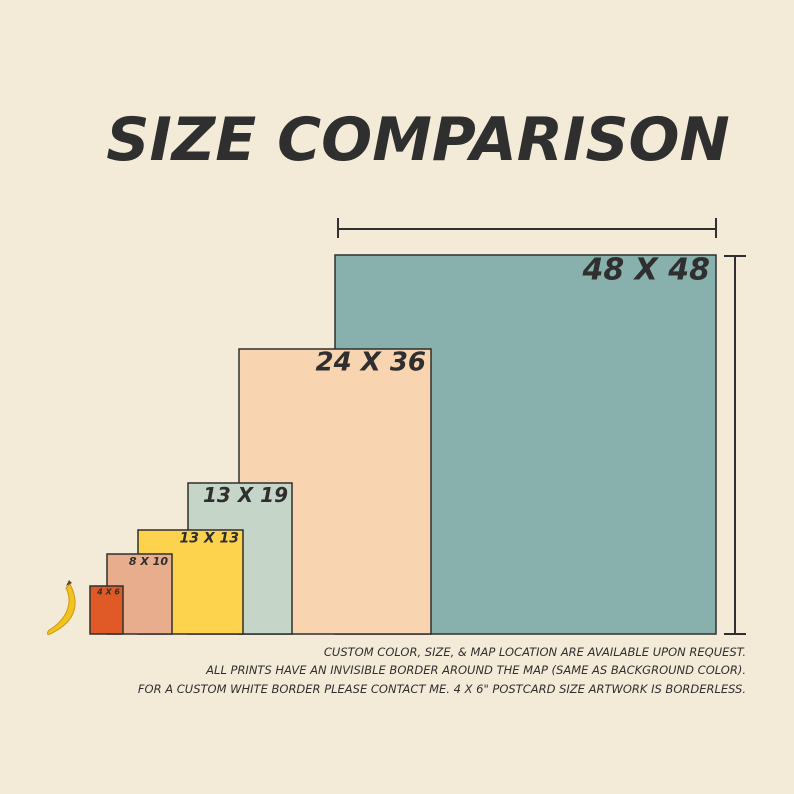  Describe the element at coordinates (370, 362) in the screenshot. I see `size-label: 24 X 36` at that location.